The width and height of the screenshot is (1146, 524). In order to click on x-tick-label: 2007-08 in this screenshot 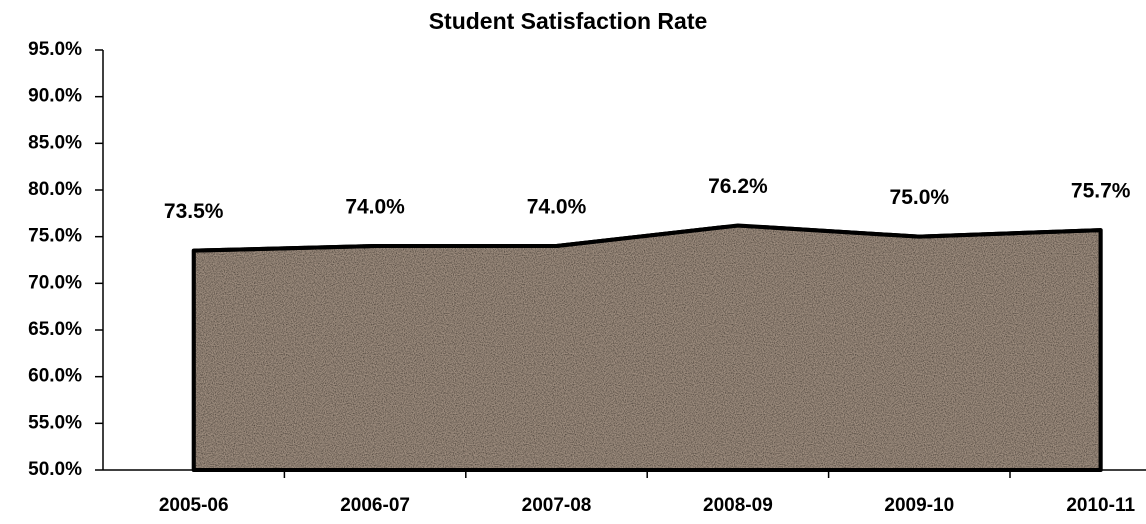, I will do `click(557, 505)`.